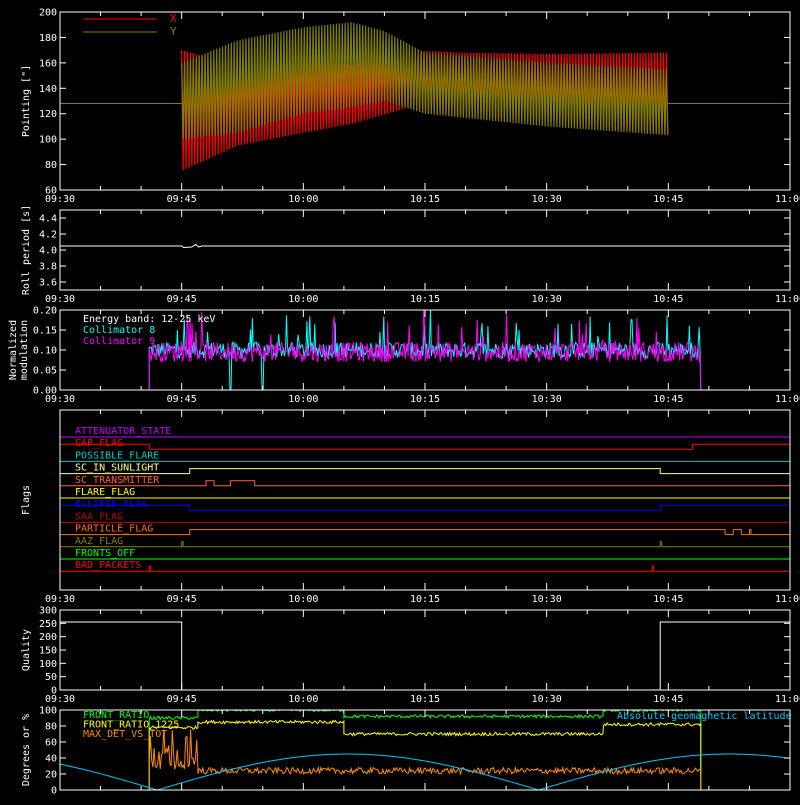 The width and height of the screenshot is (800, 805). What do you see at coordinates (119, 330) in the screenshot?
I see `modulation-legend-8: Collimator 8` at bounding box center [119, 330].